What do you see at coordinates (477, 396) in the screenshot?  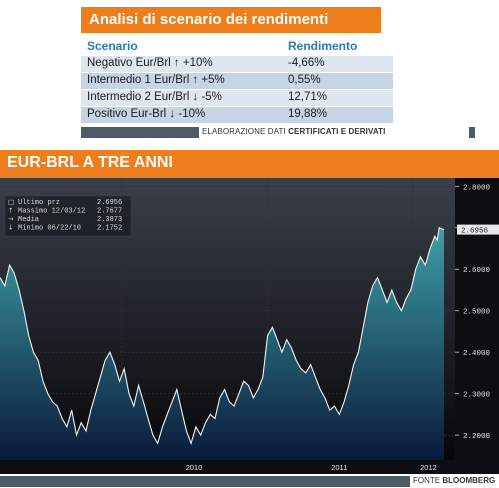 I see `y-tick-label: 2.3000` at bounding box center [477, 396].